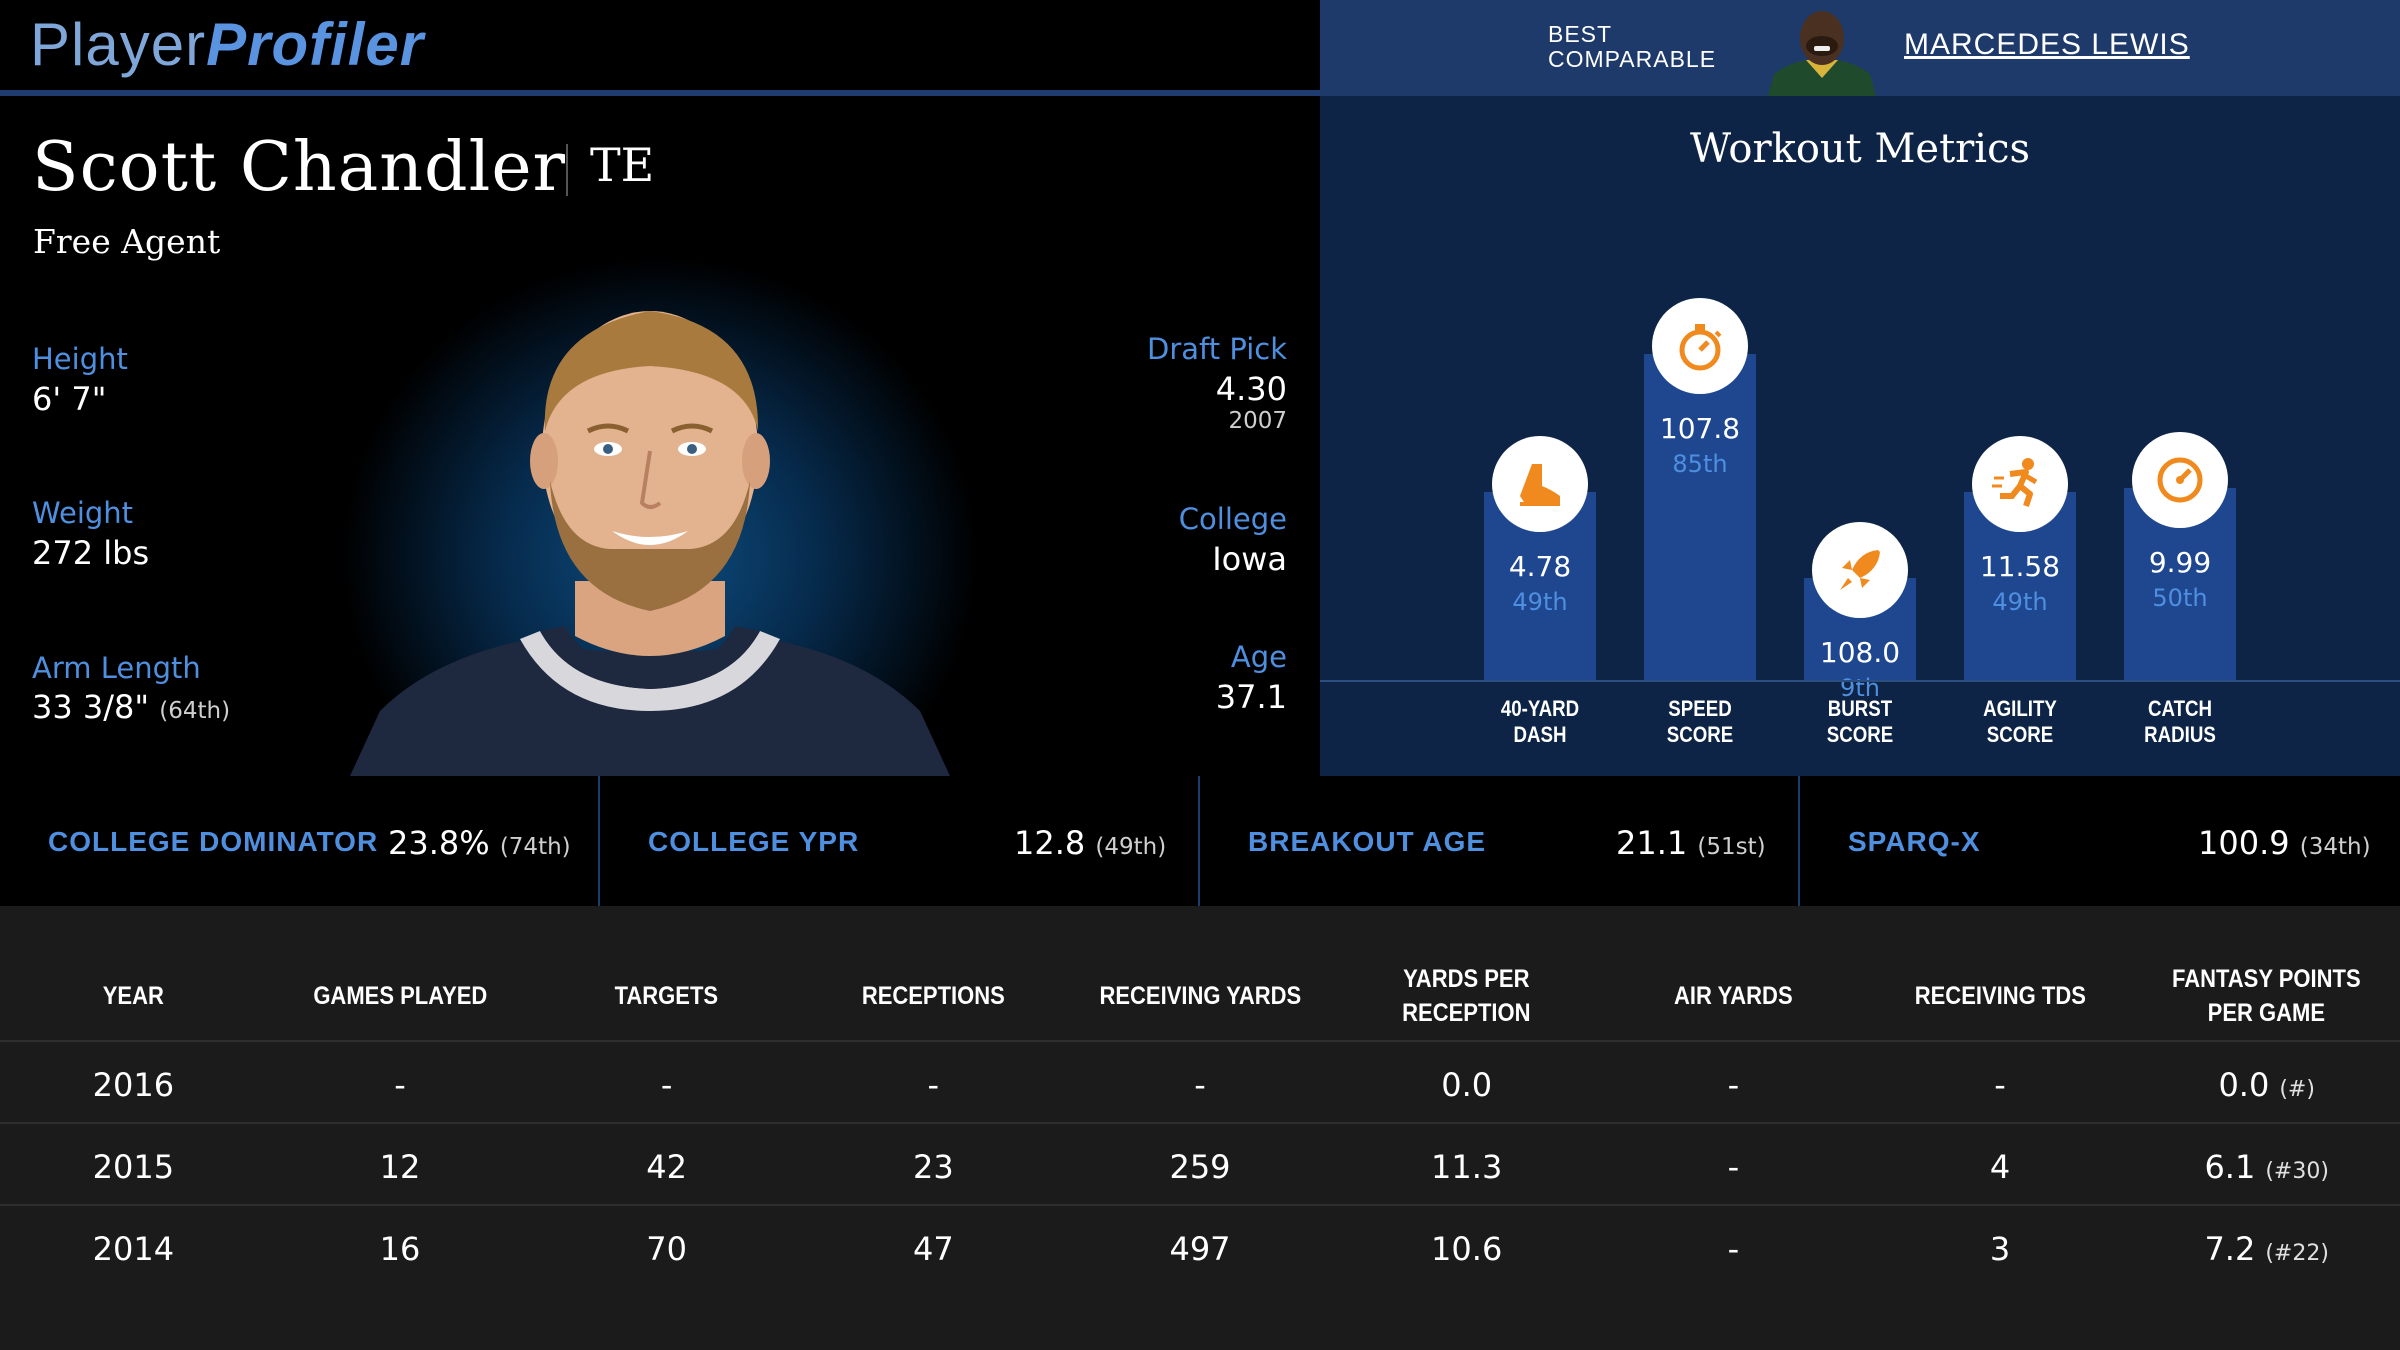  What do you see at coordinates (91, 707) in the screenshot?
I see `arm-length-number: 33 3/8"` at bounding box center [91, 707].